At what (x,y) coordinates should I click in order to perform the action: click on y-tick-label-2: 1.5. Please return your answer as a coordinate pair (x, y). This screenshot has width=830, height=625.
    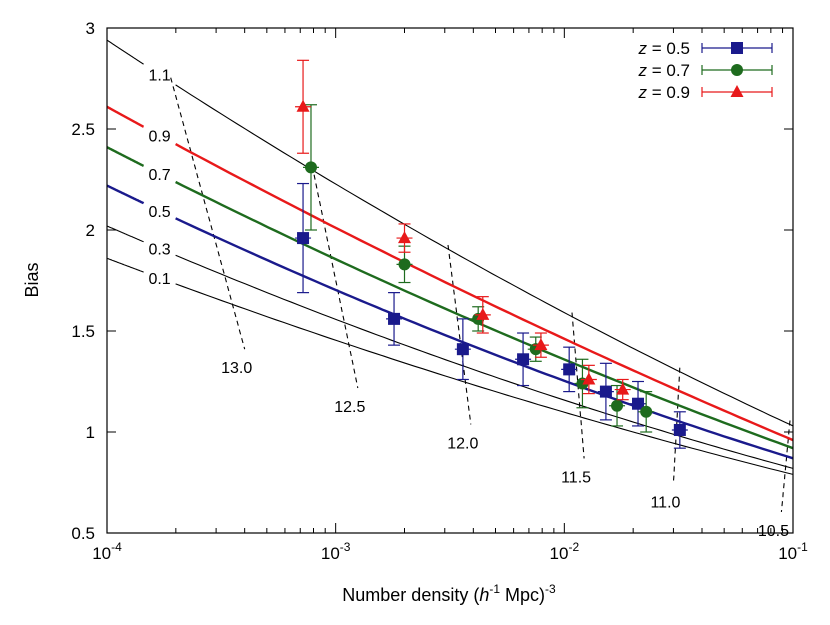
    Looking at the image, I should click on (83, 331).